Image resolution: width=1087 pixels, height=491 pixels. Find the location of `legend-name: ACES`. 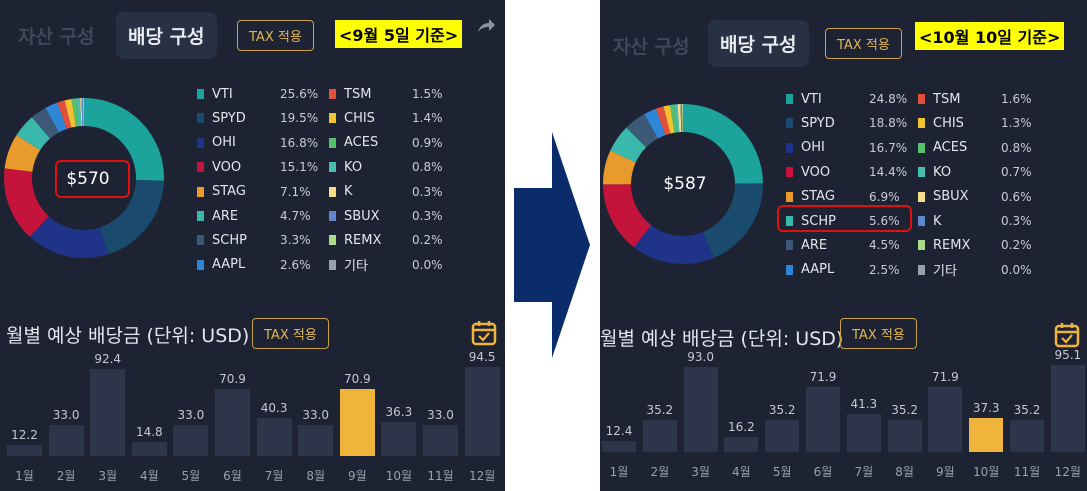

legend-name: ACES is located at coordinates (950, 148).